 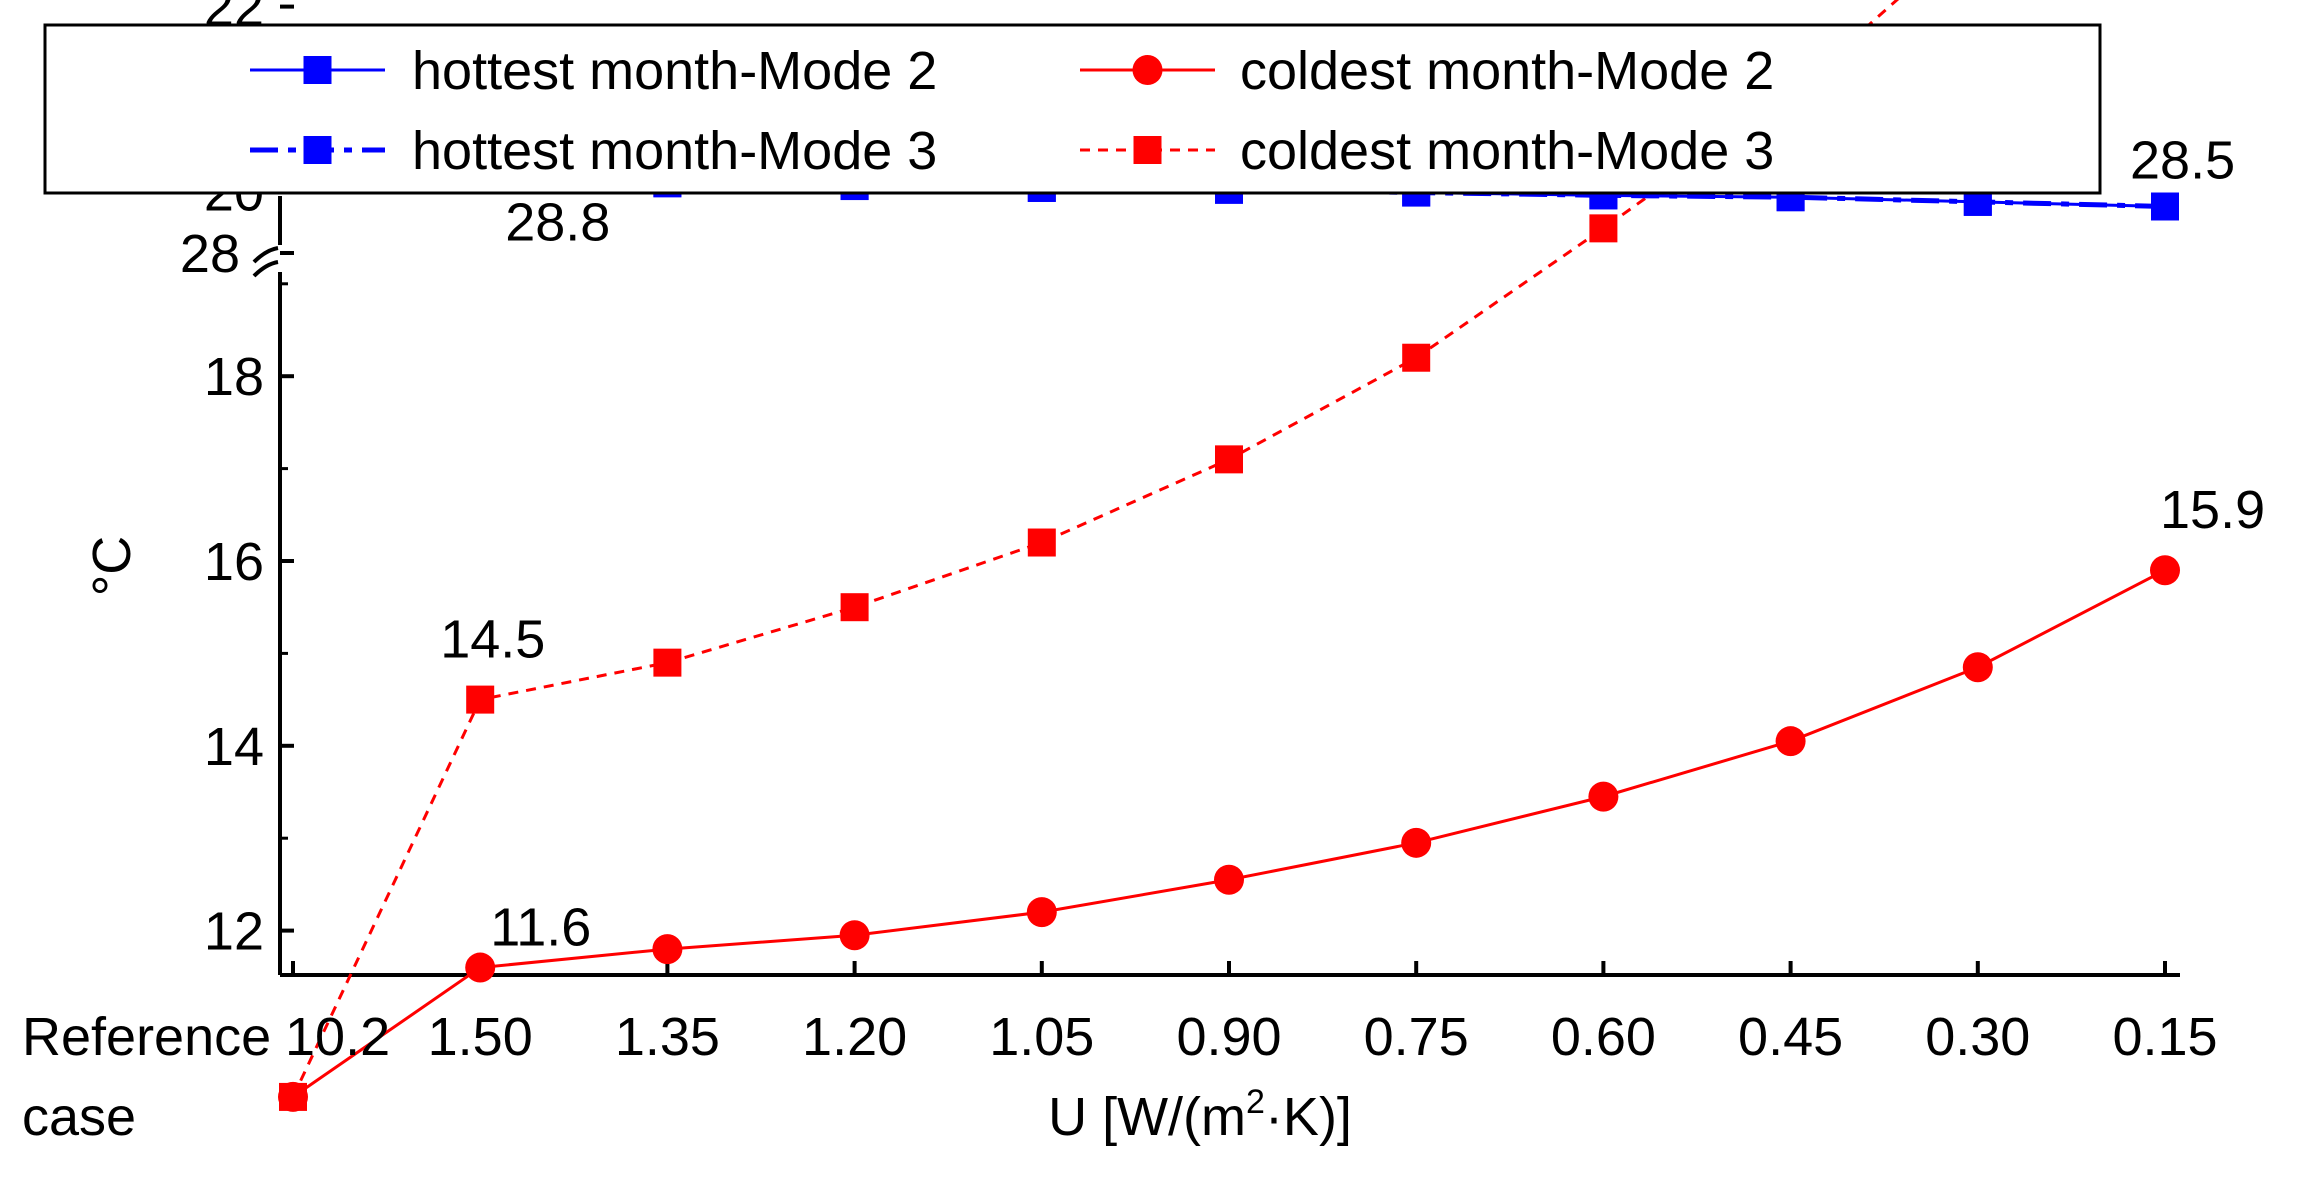 I want to click on x-tick-label: 0.60, so click(x=1603, y=1037).